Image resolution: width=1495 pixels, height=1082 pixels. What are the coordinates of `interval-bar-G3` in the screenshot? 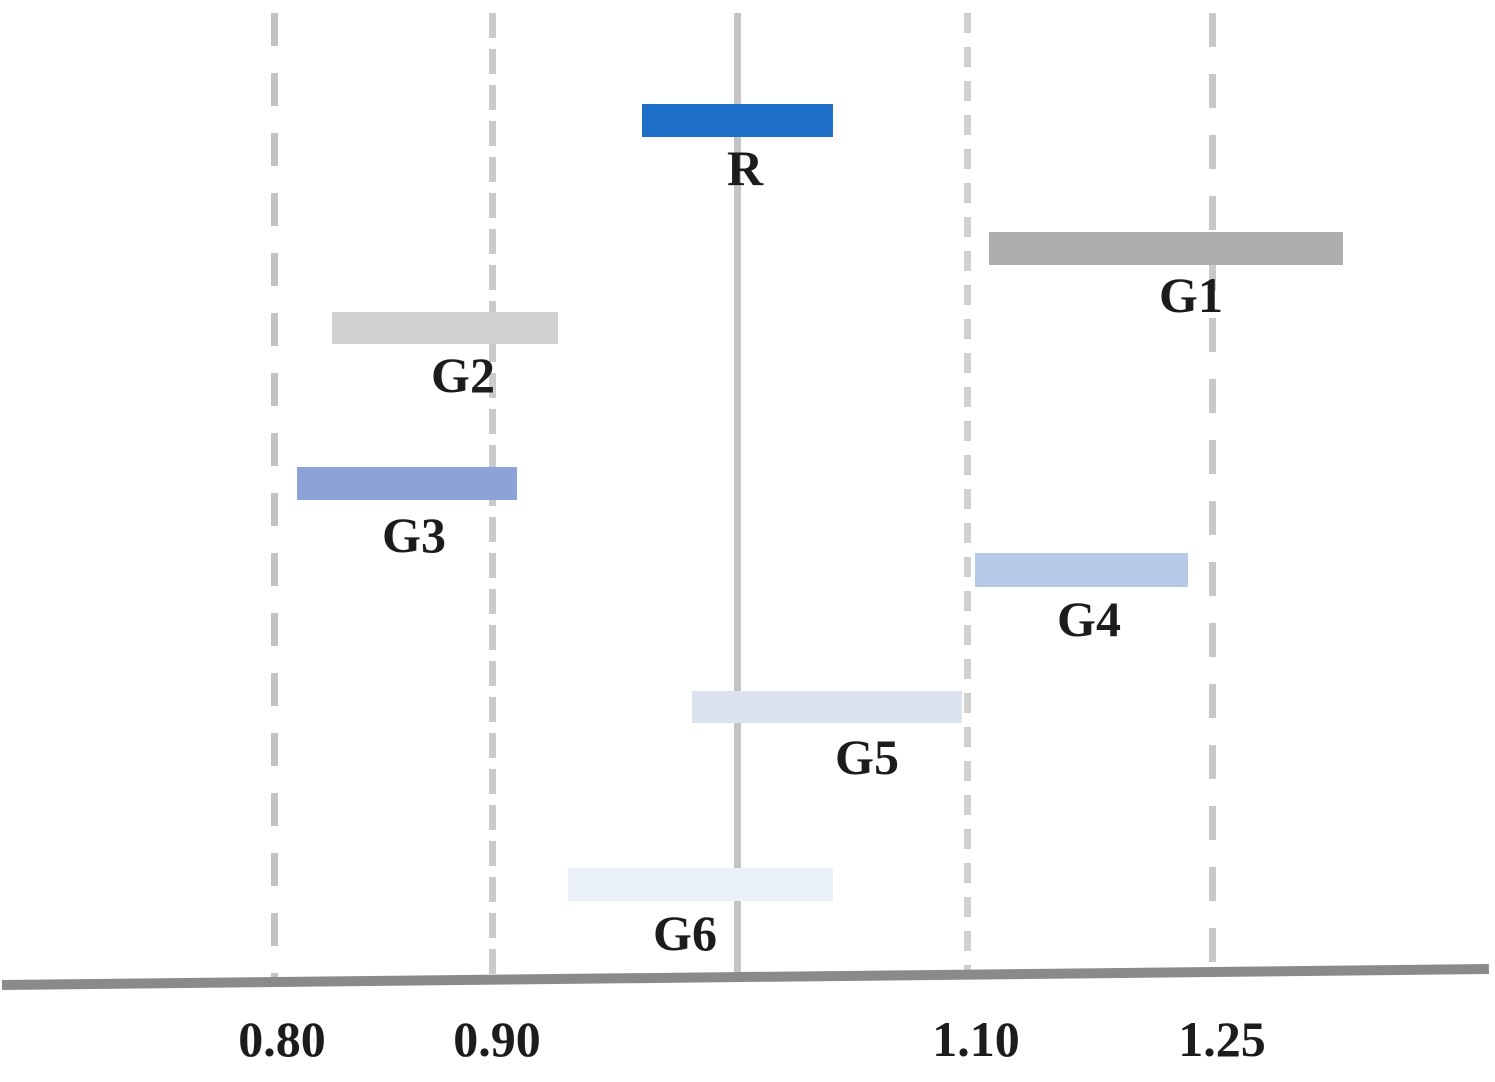 It's located at (407, 483).